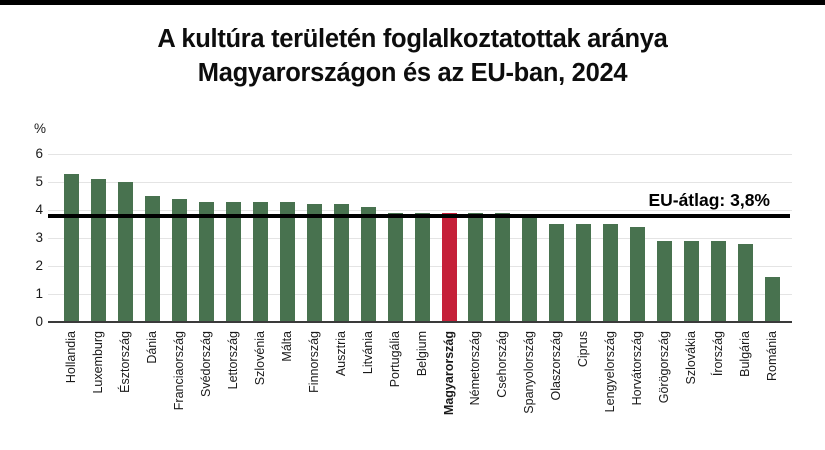  What do you see at coordinates (556, 366) in the screenshot?
I see `x-axis-label: Olaszország` at bounding box center [556, 366].